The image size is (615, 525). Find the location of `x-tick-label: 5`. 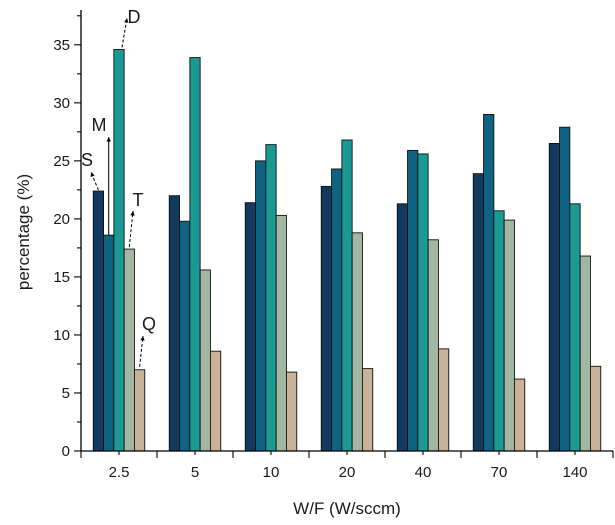

x-tick-label: 5 is located at coordinates (195, 472).